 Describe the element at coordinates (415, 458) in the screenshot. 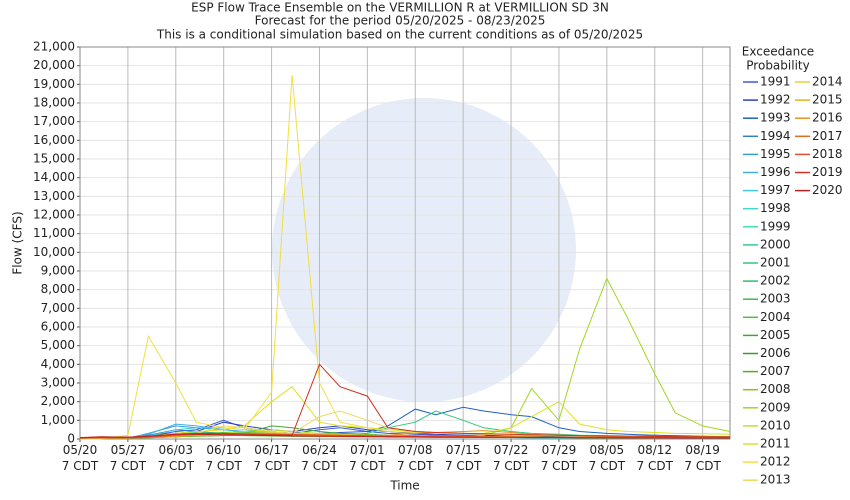

I see `x-tick-label: 07/08 7 CDT` at that location.